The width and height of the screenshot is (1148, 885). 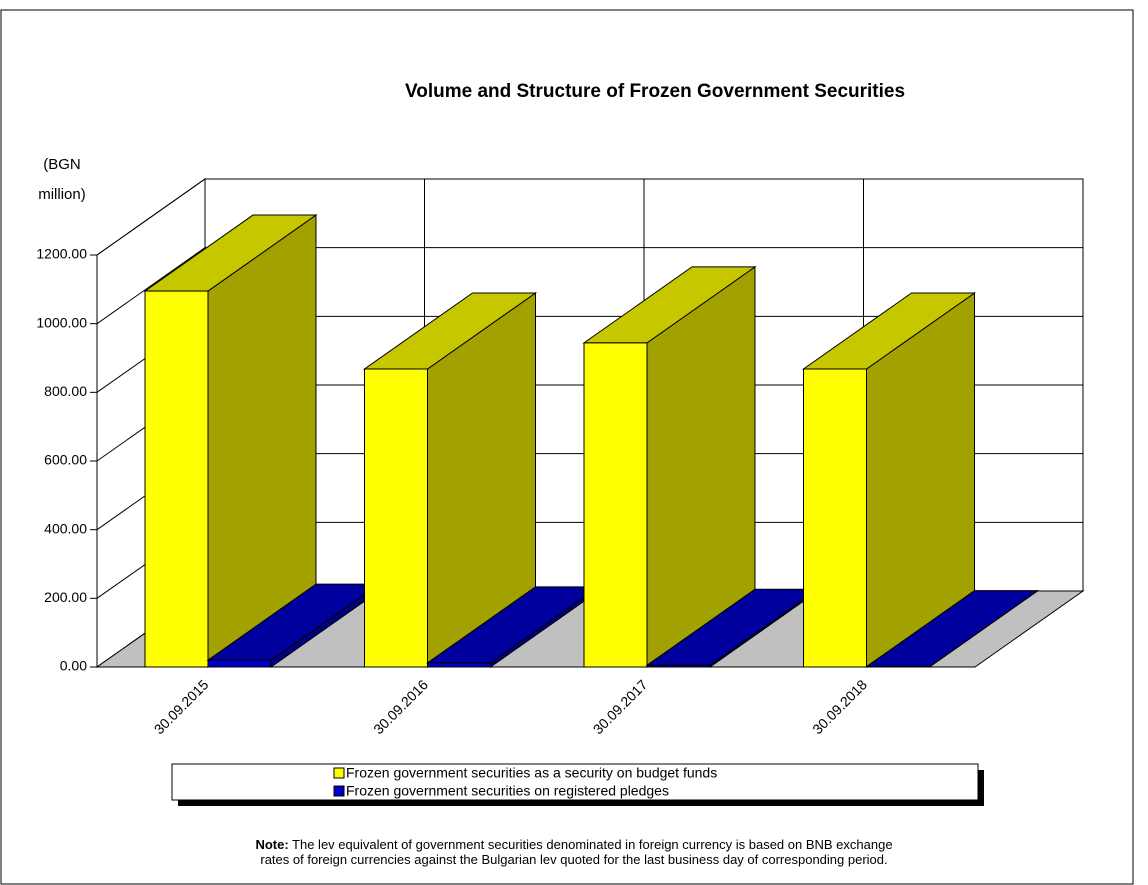 I want to click on legend, so click(x=575, y=782).